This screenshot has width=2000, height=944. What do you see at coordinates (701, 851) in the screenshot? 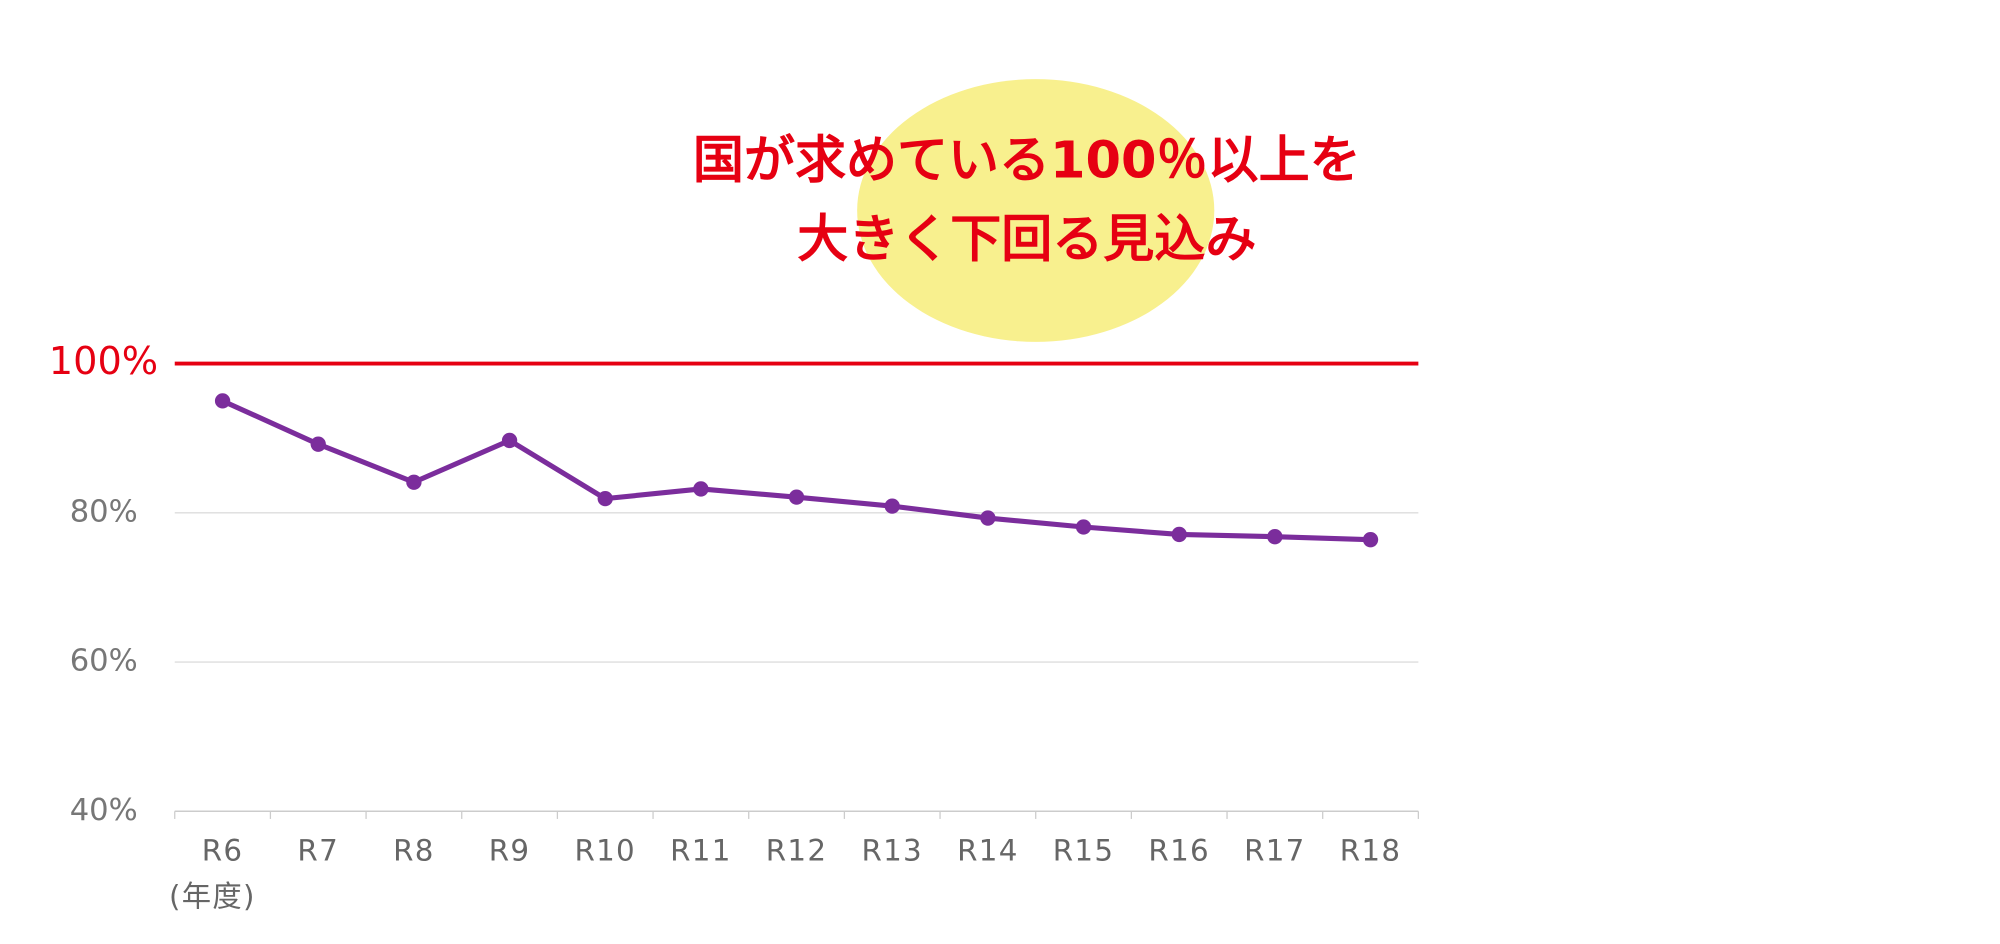
I see `x-tick-label: R11` at bounding box center [701, 851].